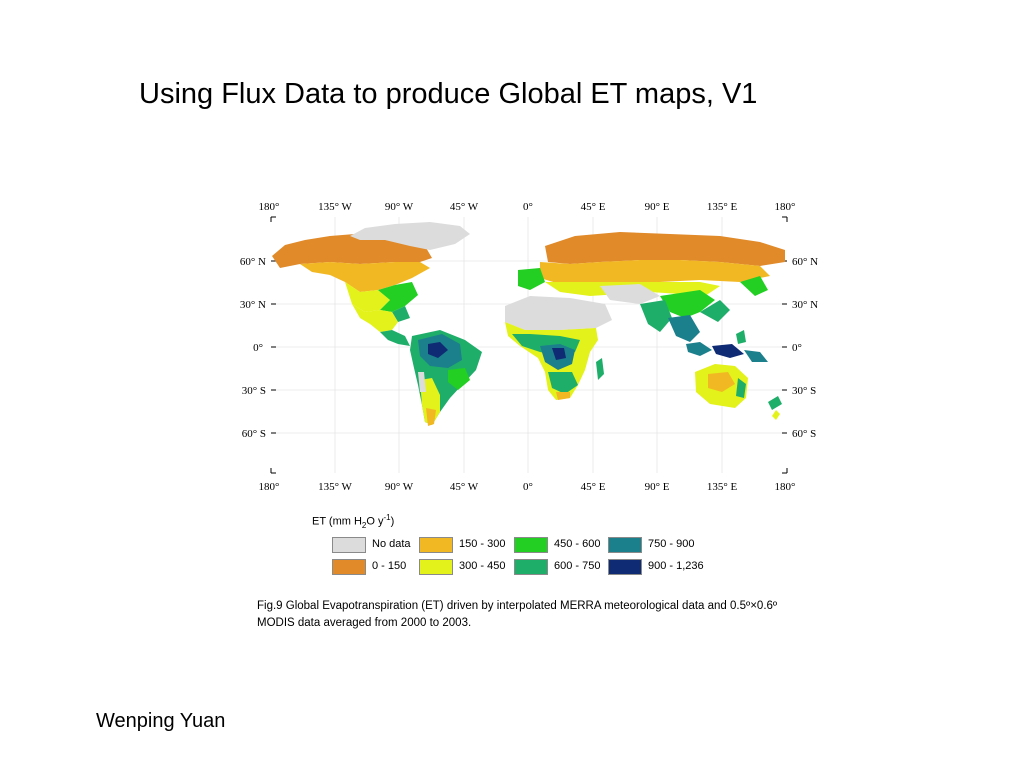  What do you see at coordinates (482, 566) in the screenshot?
I see `legend-label: 300 - 450` at bounding box center [482, 566].